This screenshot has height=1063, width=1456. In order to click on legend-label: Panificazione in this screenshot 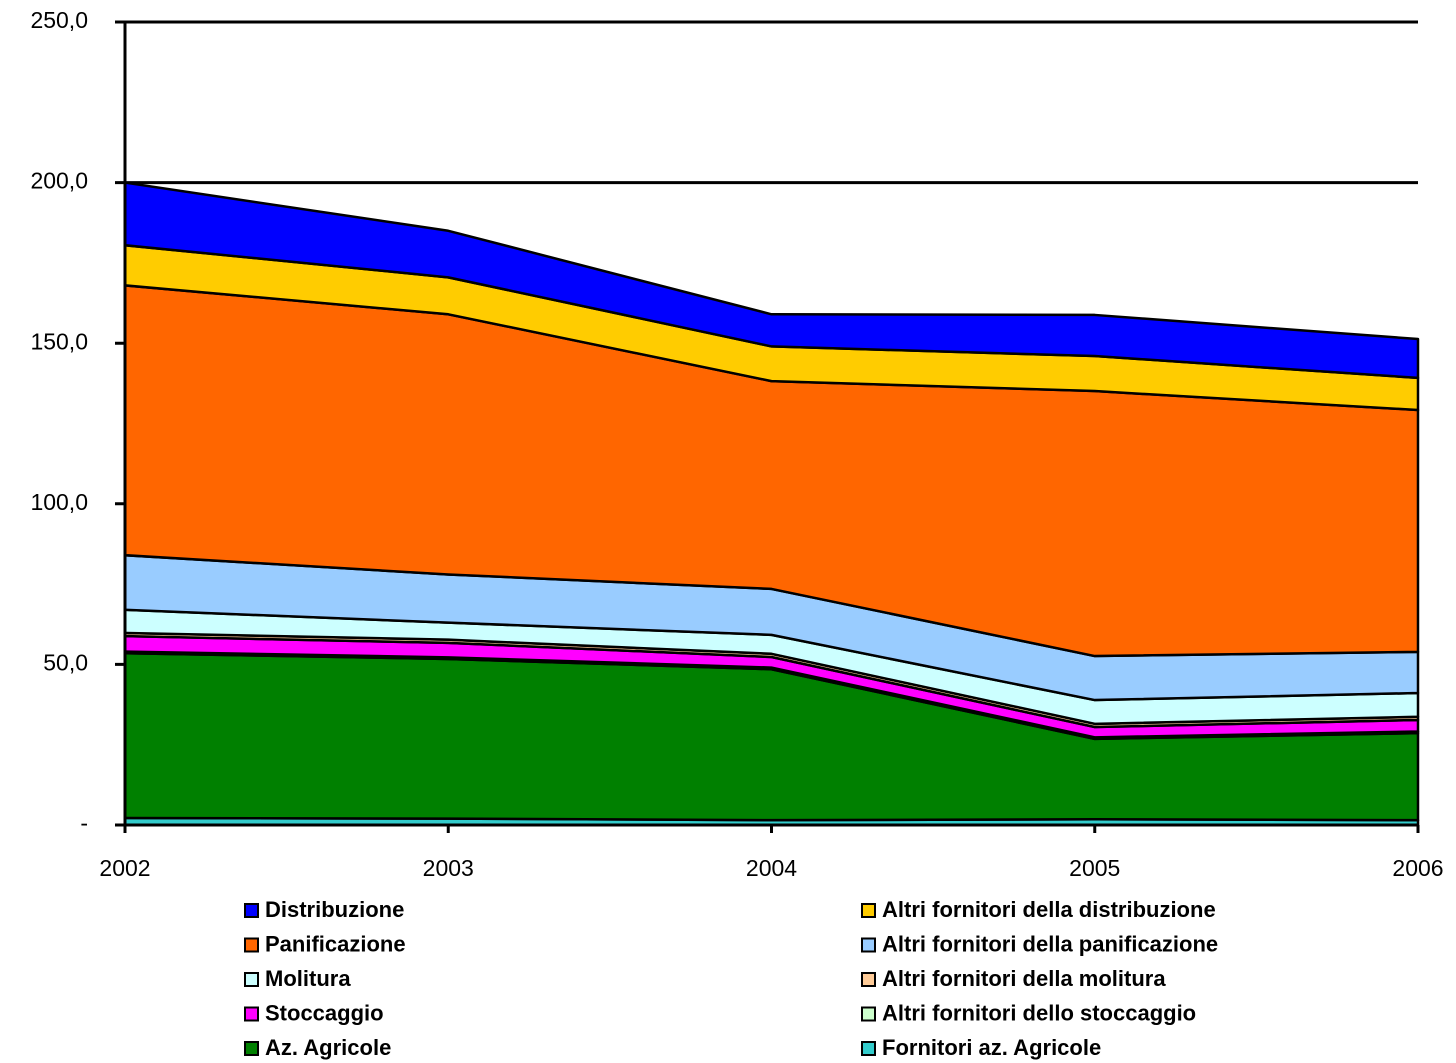, I will do `click(335, 943)`.